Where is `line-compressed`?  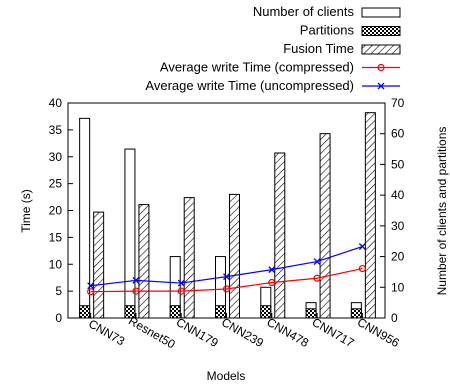 line-compressed is located at coordinates (226, 280).